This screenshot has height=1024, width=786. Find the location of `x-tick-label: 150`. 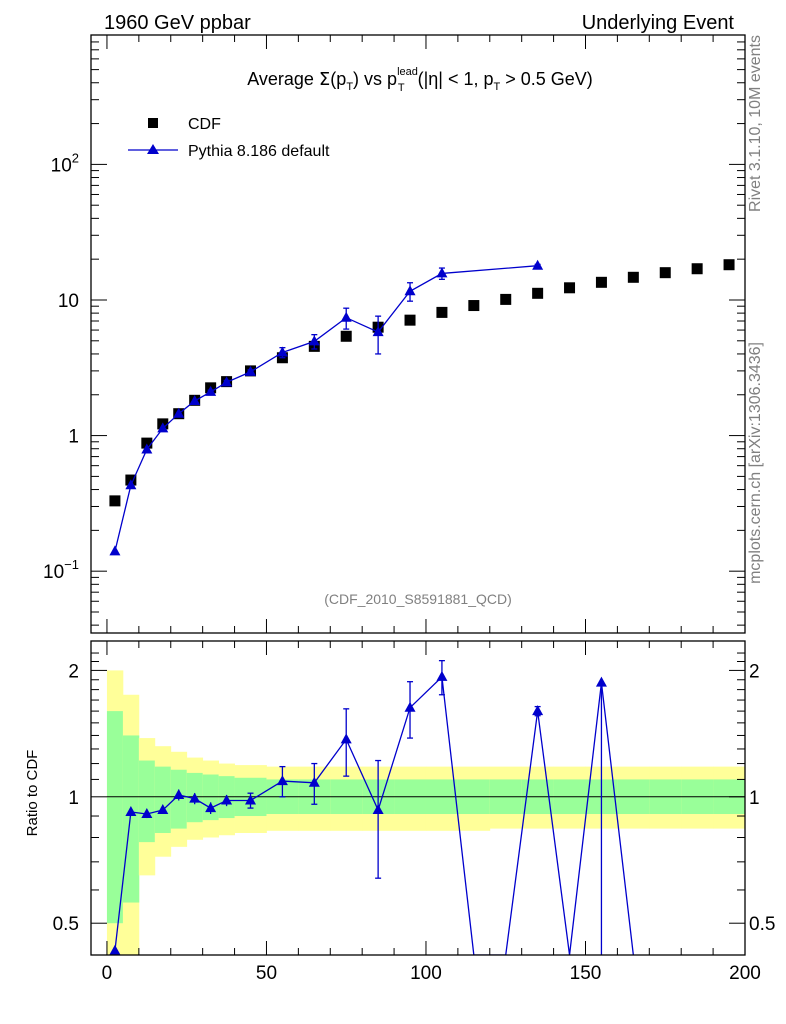

x-tick-label: 150 is located at coordinates (586, 973).